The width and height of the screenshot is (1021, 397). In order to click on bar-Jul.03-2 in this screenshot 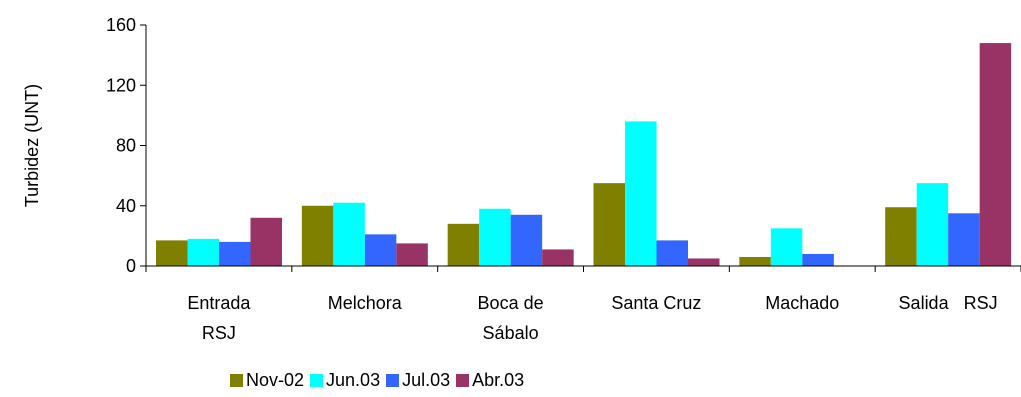, I will do `click(526, 240)`.